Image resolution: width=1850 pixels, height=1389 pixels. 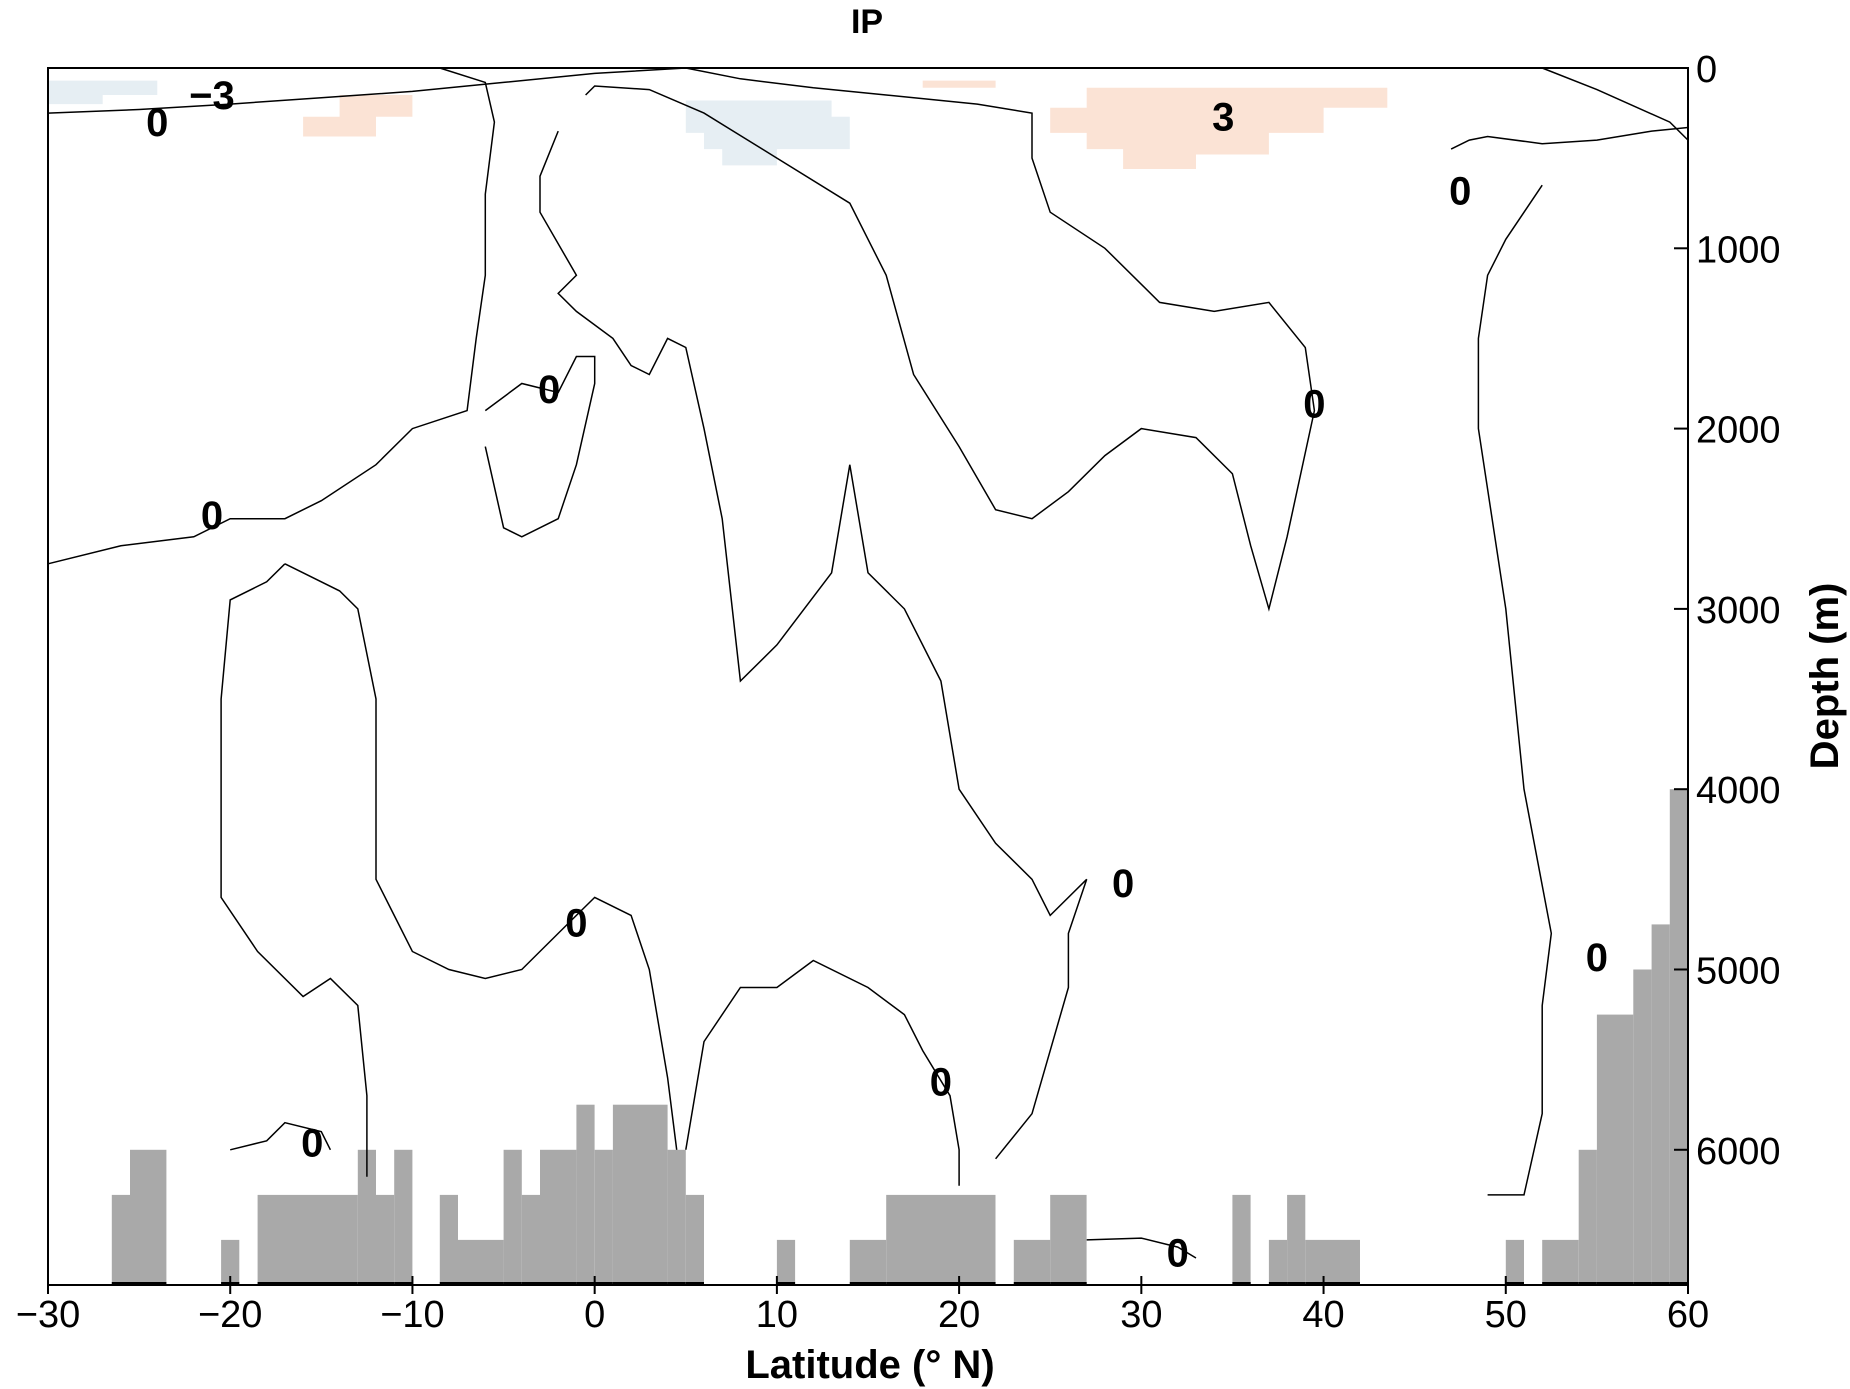 What do you see at coordinates (48, 1315) in the screenshot?
I see `x-tick-label: −30` at bounding box center [48, 1315].